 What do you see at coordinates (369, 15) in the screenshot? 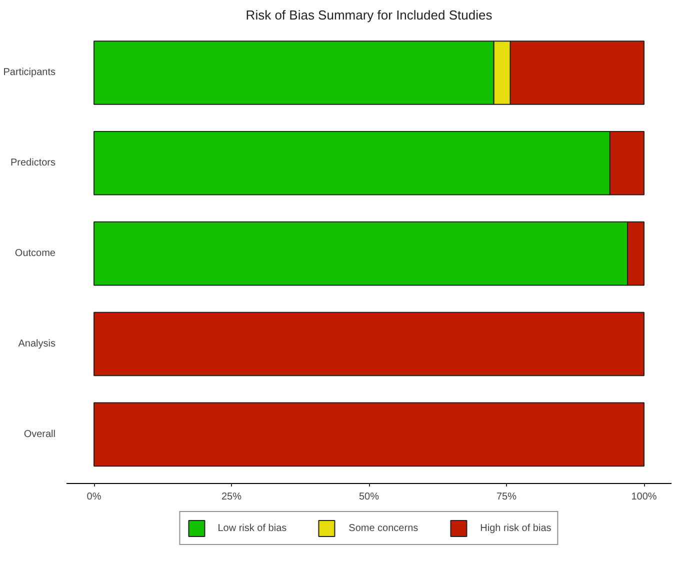
I see `chart-title: Risk of Bias Summary for Included Studies` at bounding box center [369, 15].